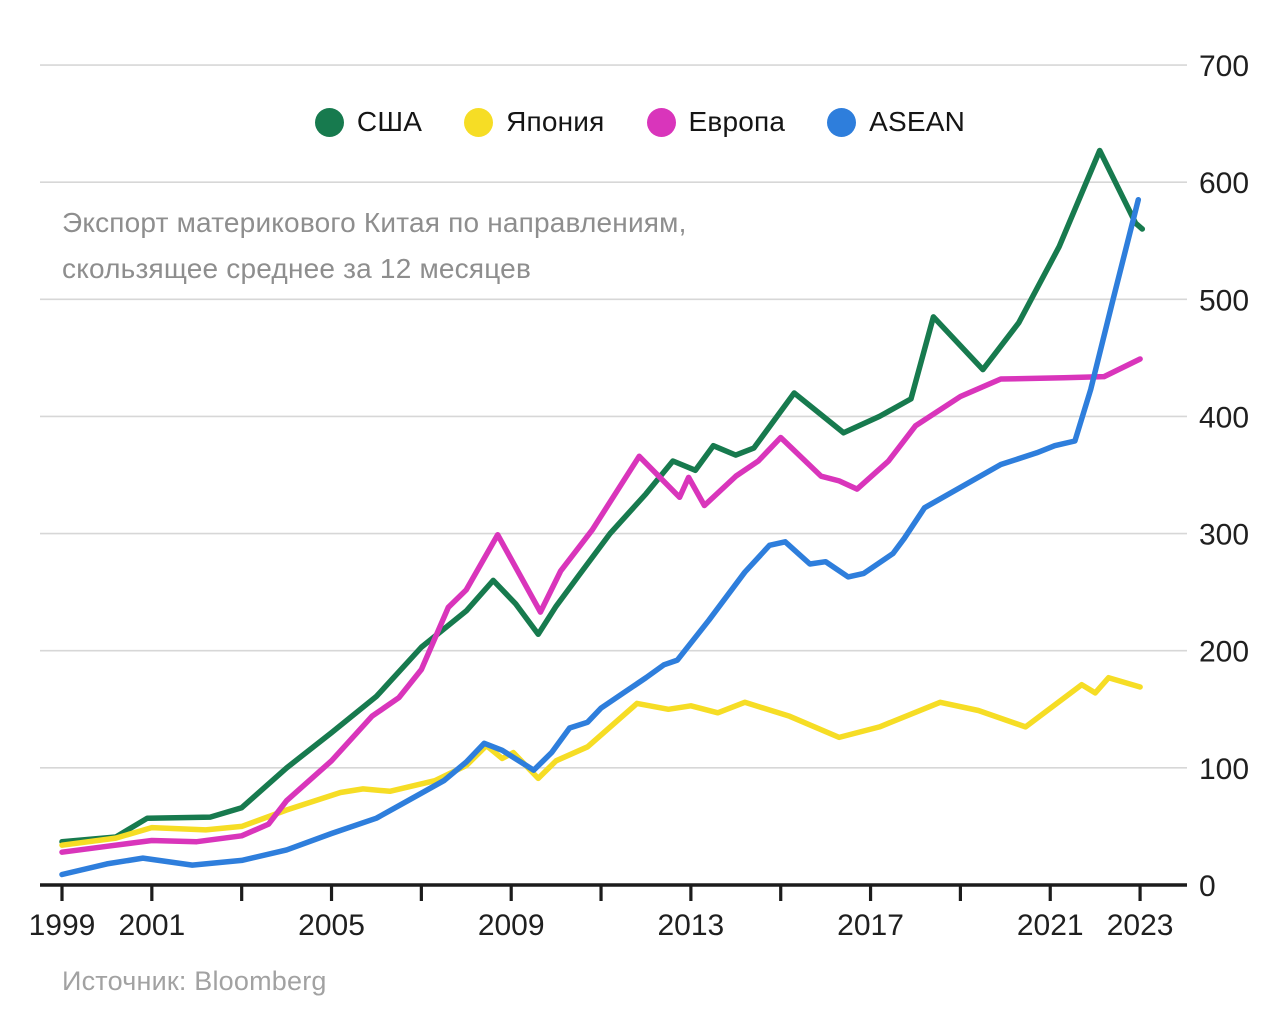  Describe the element at coordinates (691, 925) in the screenshot. I see `x-tick-label-2013: 2013` at that location.